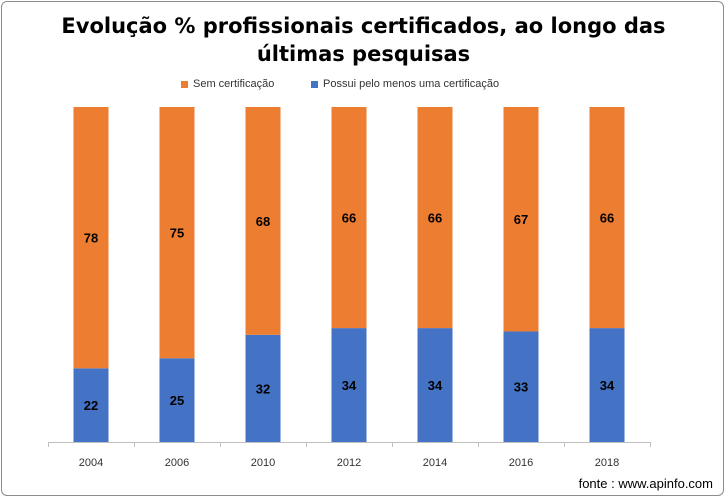 This screenshot has width=727, height=499. I want to click on x-tick-label-2014: 2014, so click(435, 463).